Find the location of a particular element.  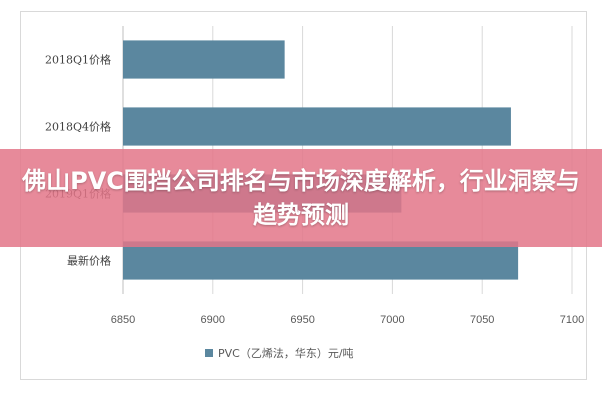

legend: PVC（乙烯法，华东）元/吨 is located at coordinates (279, 353).